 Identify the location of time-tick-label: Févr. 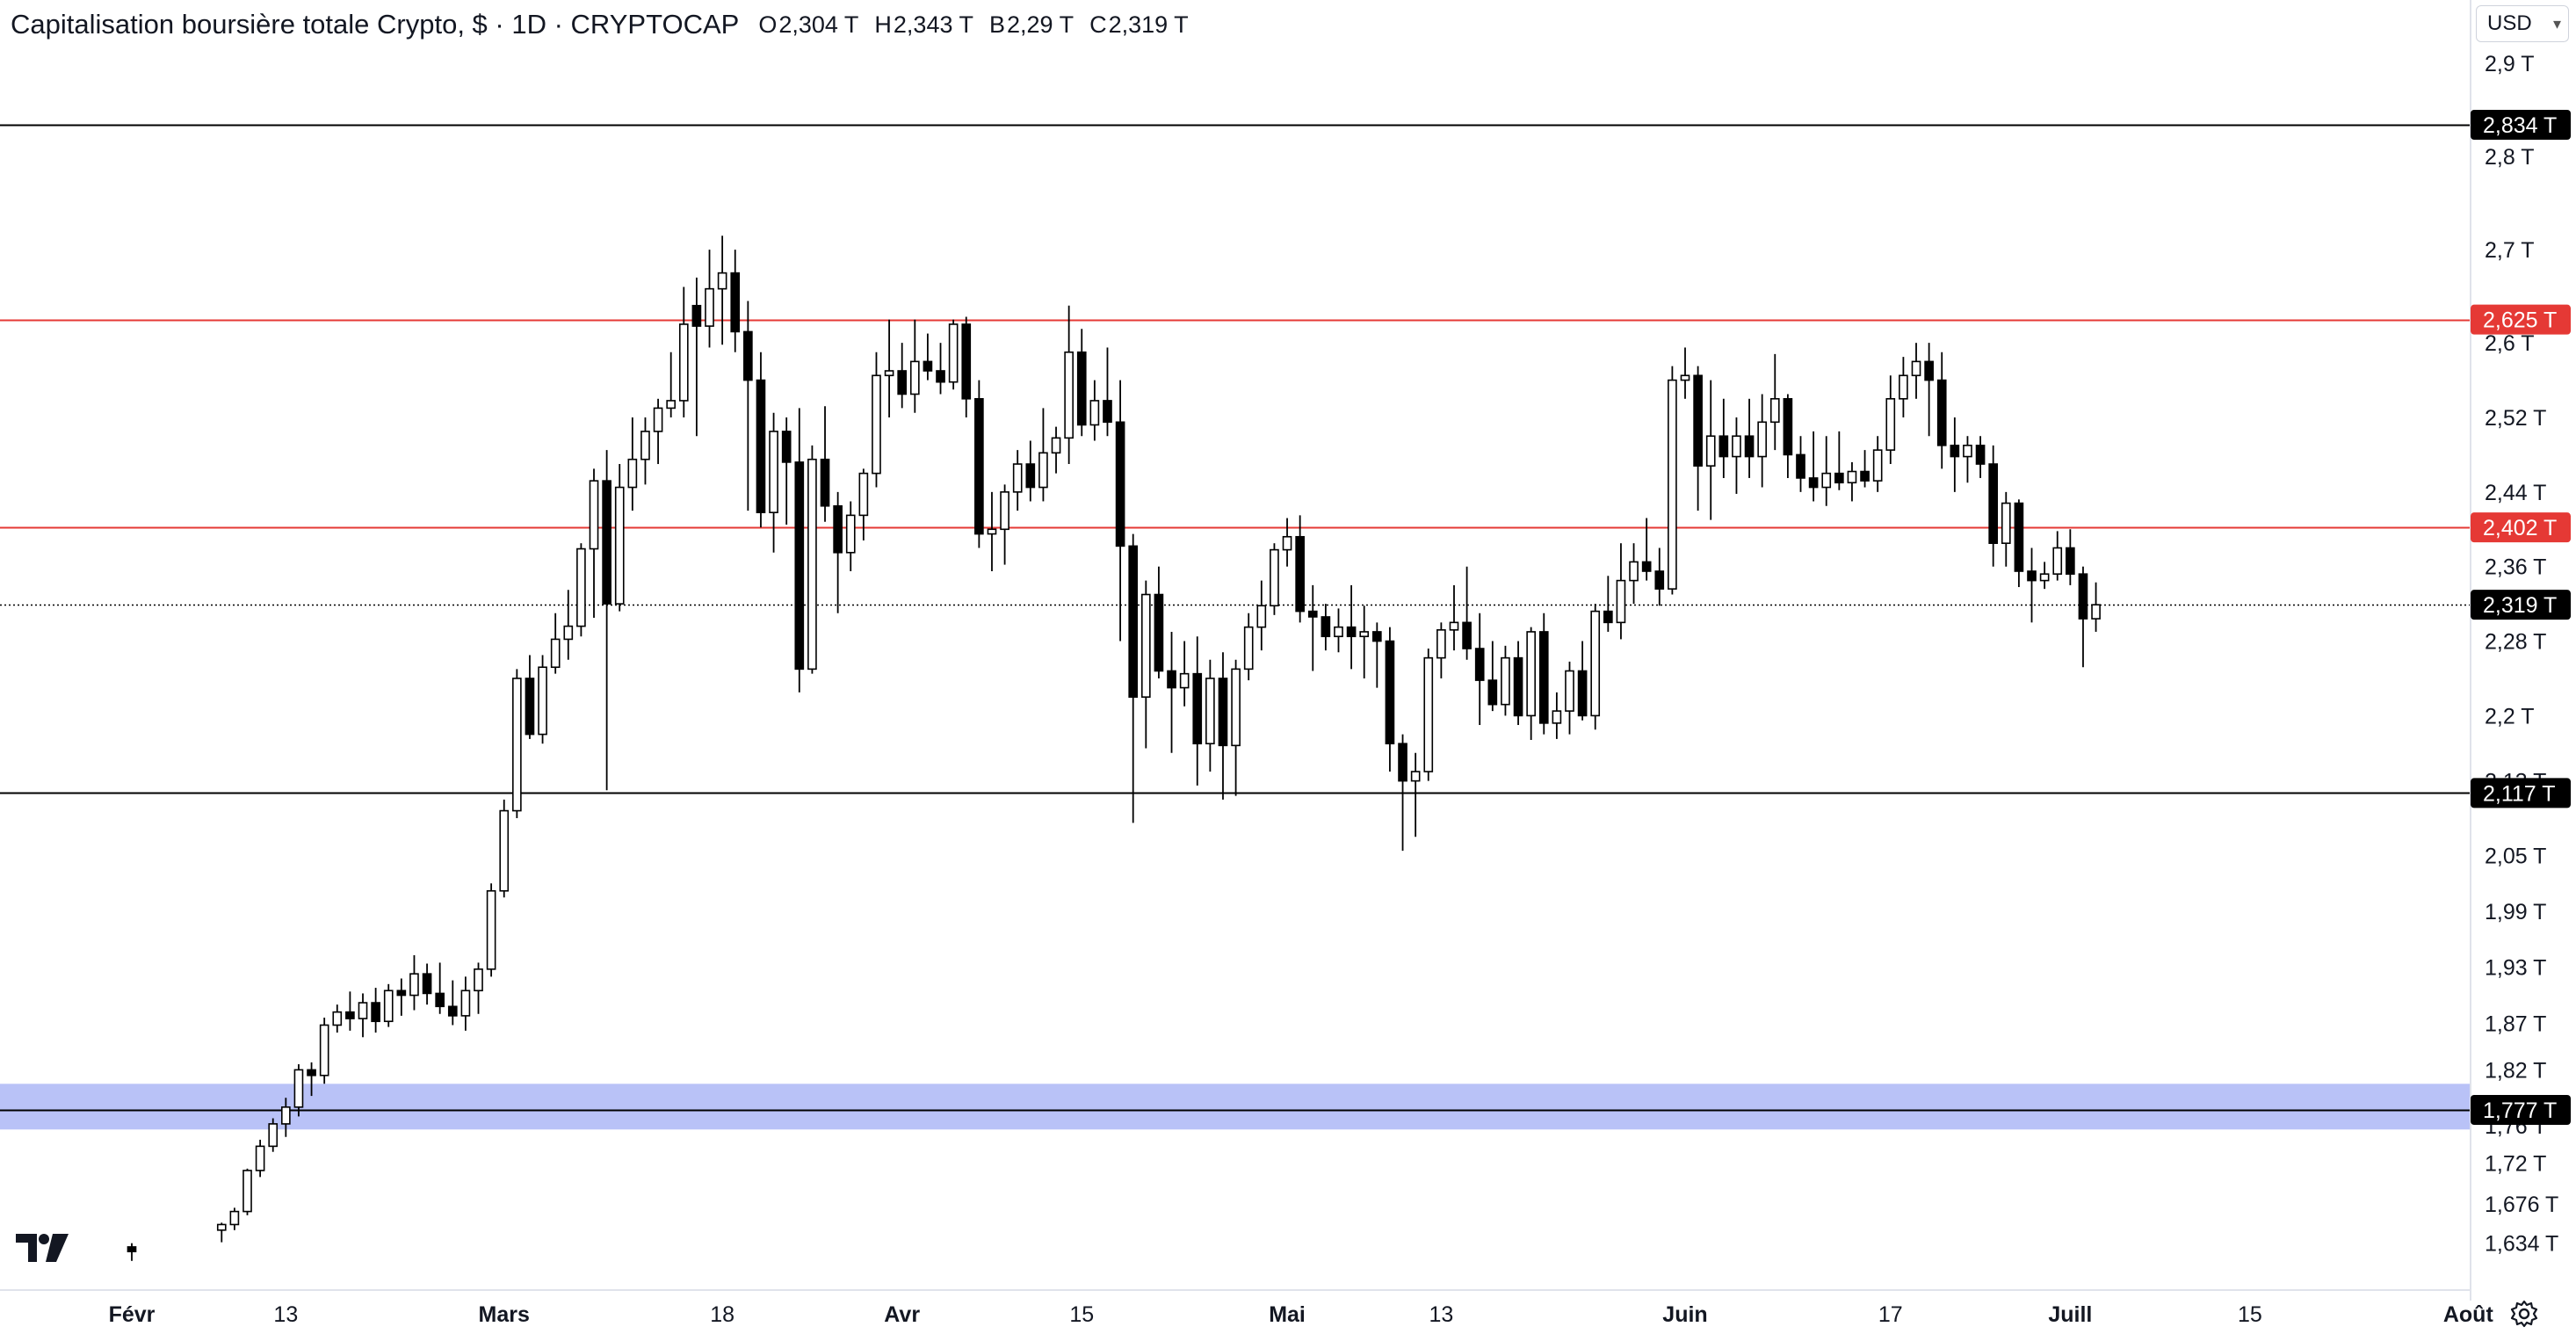
(132, 1314).